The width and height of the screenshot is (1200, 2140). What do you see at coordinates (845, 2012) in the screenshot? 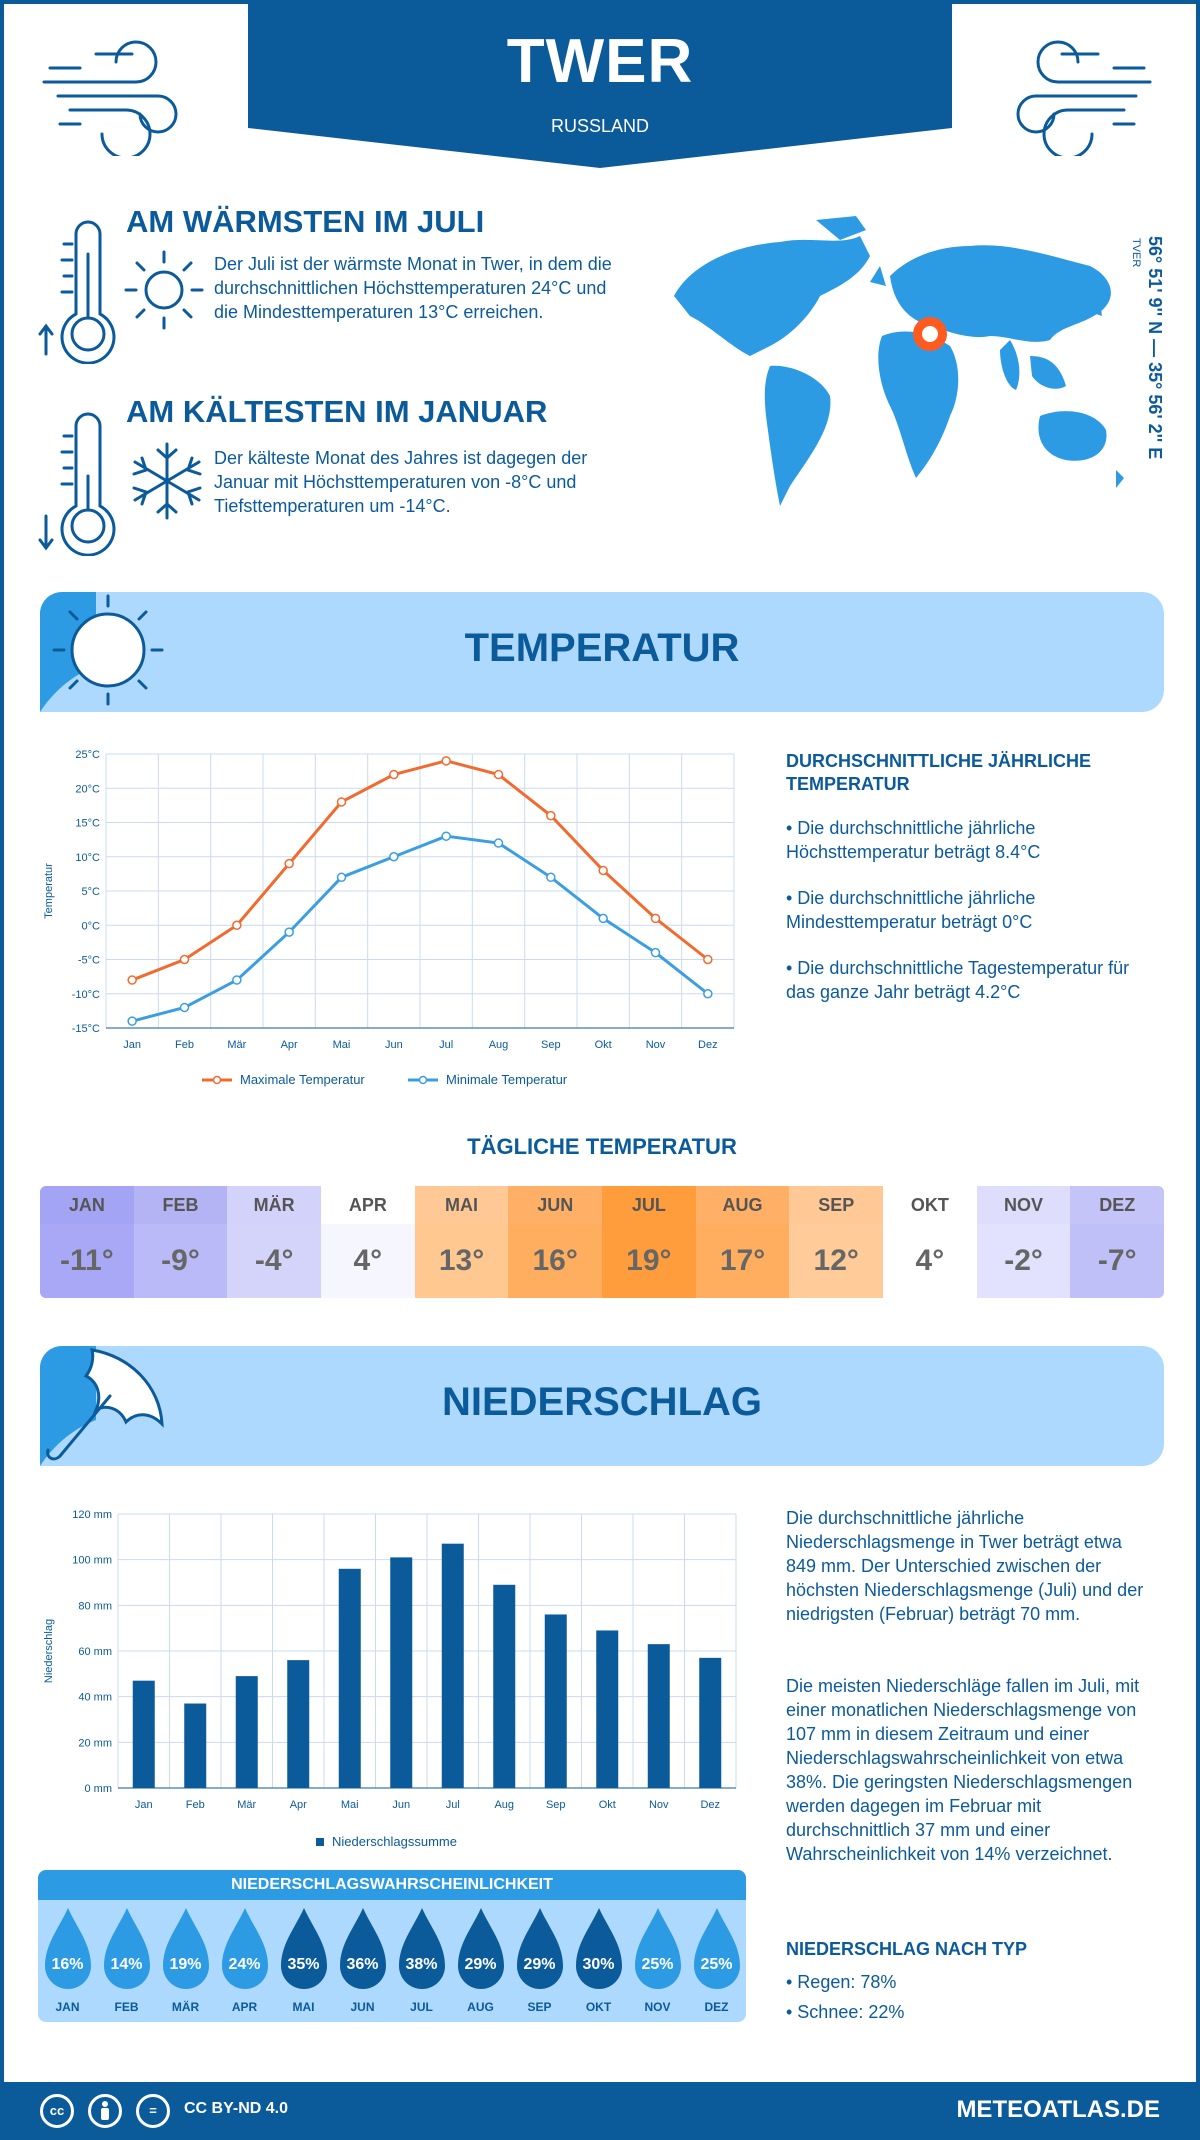
I see `precipitation-type-snow: • Schnee: 22%` at bounding box center [845, 2012].